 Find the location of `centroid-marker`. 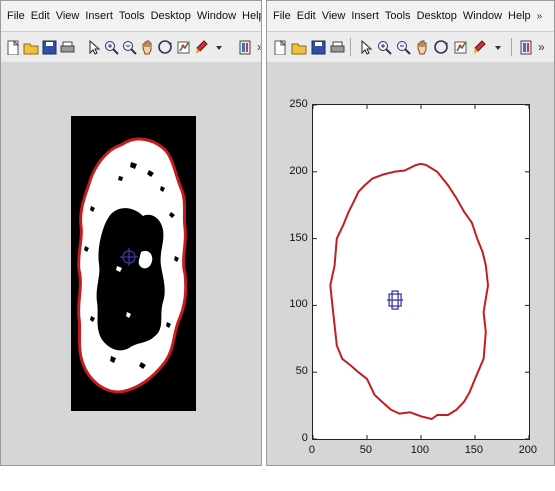

centroid-marker is located at coordinates (129, 257).